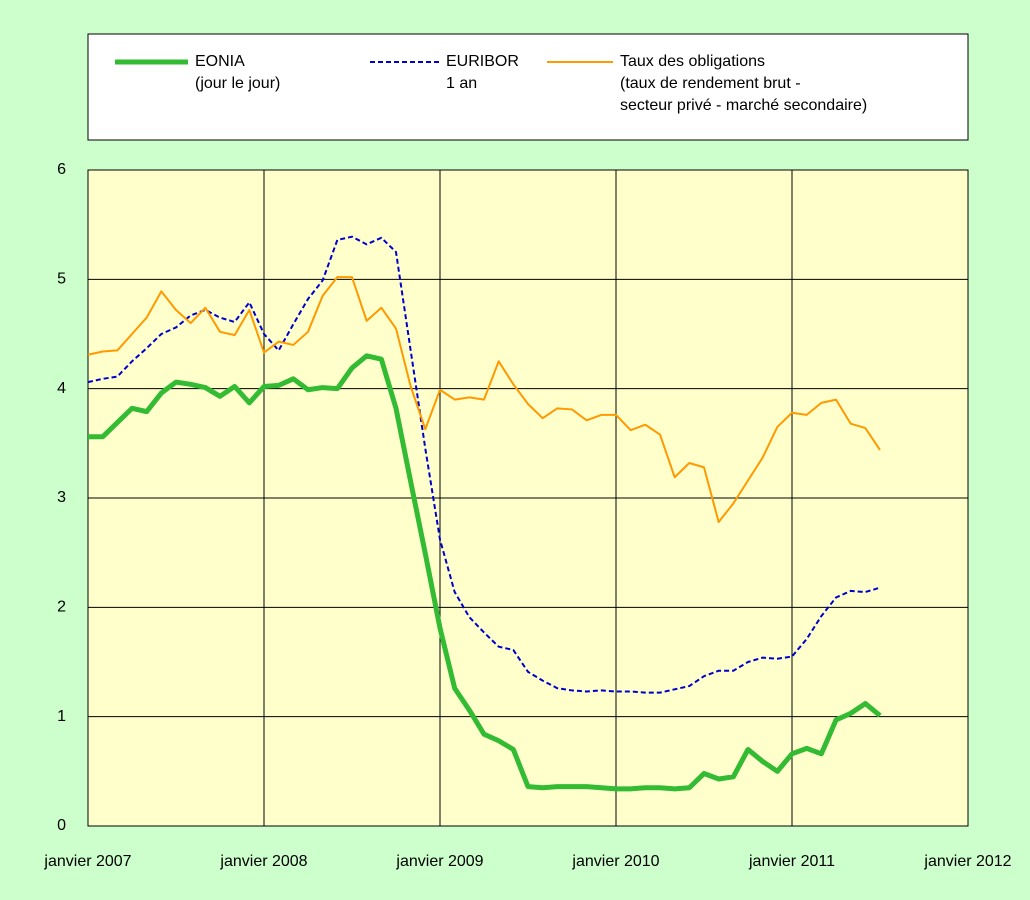 Image resolution: width=1030 pixels, height=900 pixels. What do you see at coordinates (238, 72) in the screenshot?
I see `legend-label: EONIA (jour le jour)` at bounding box center [238, 72].